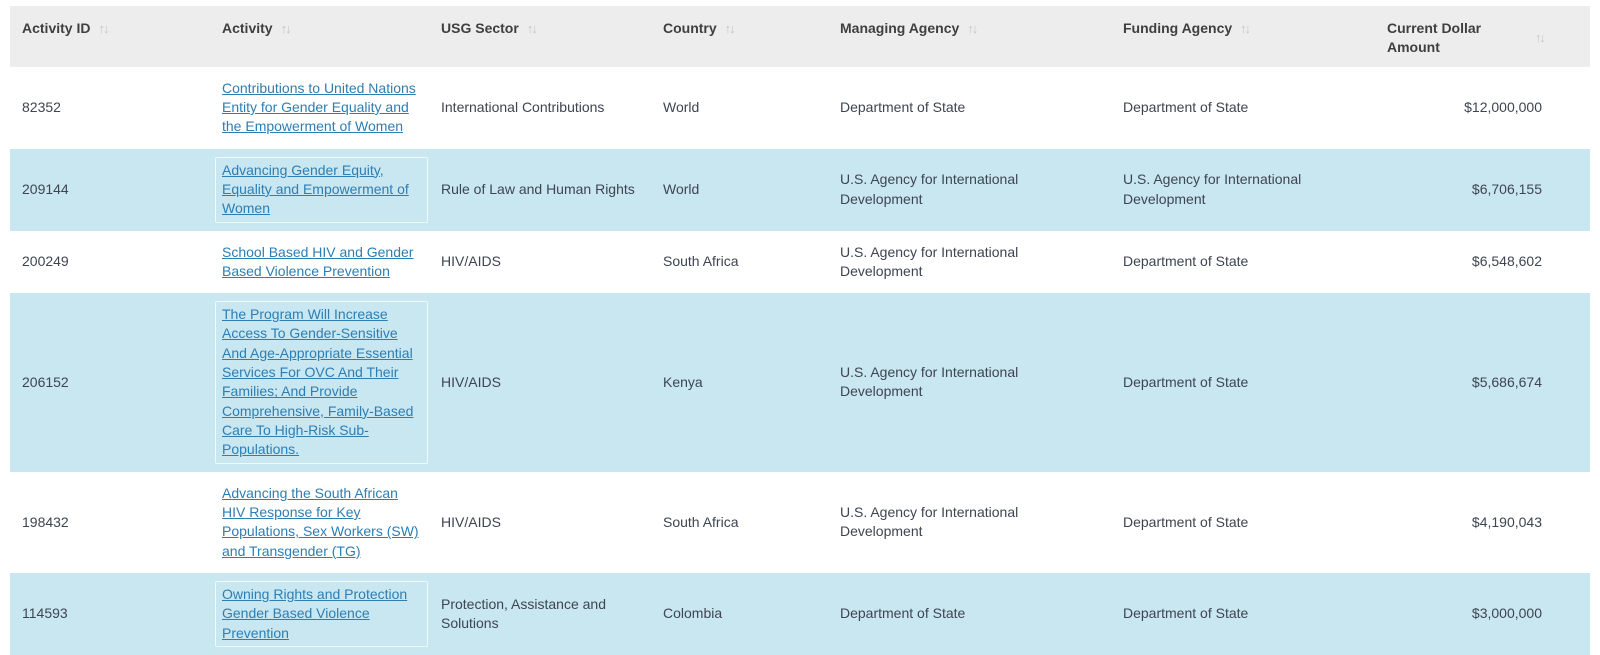  I want to click on cell-current-dollar-amount: $6,548,602, so click(1506, 261).